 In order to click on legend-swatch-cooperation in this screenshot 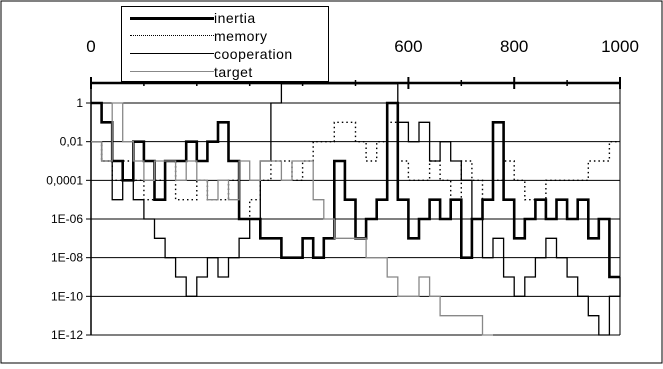, I will do `click(172, 53)`.